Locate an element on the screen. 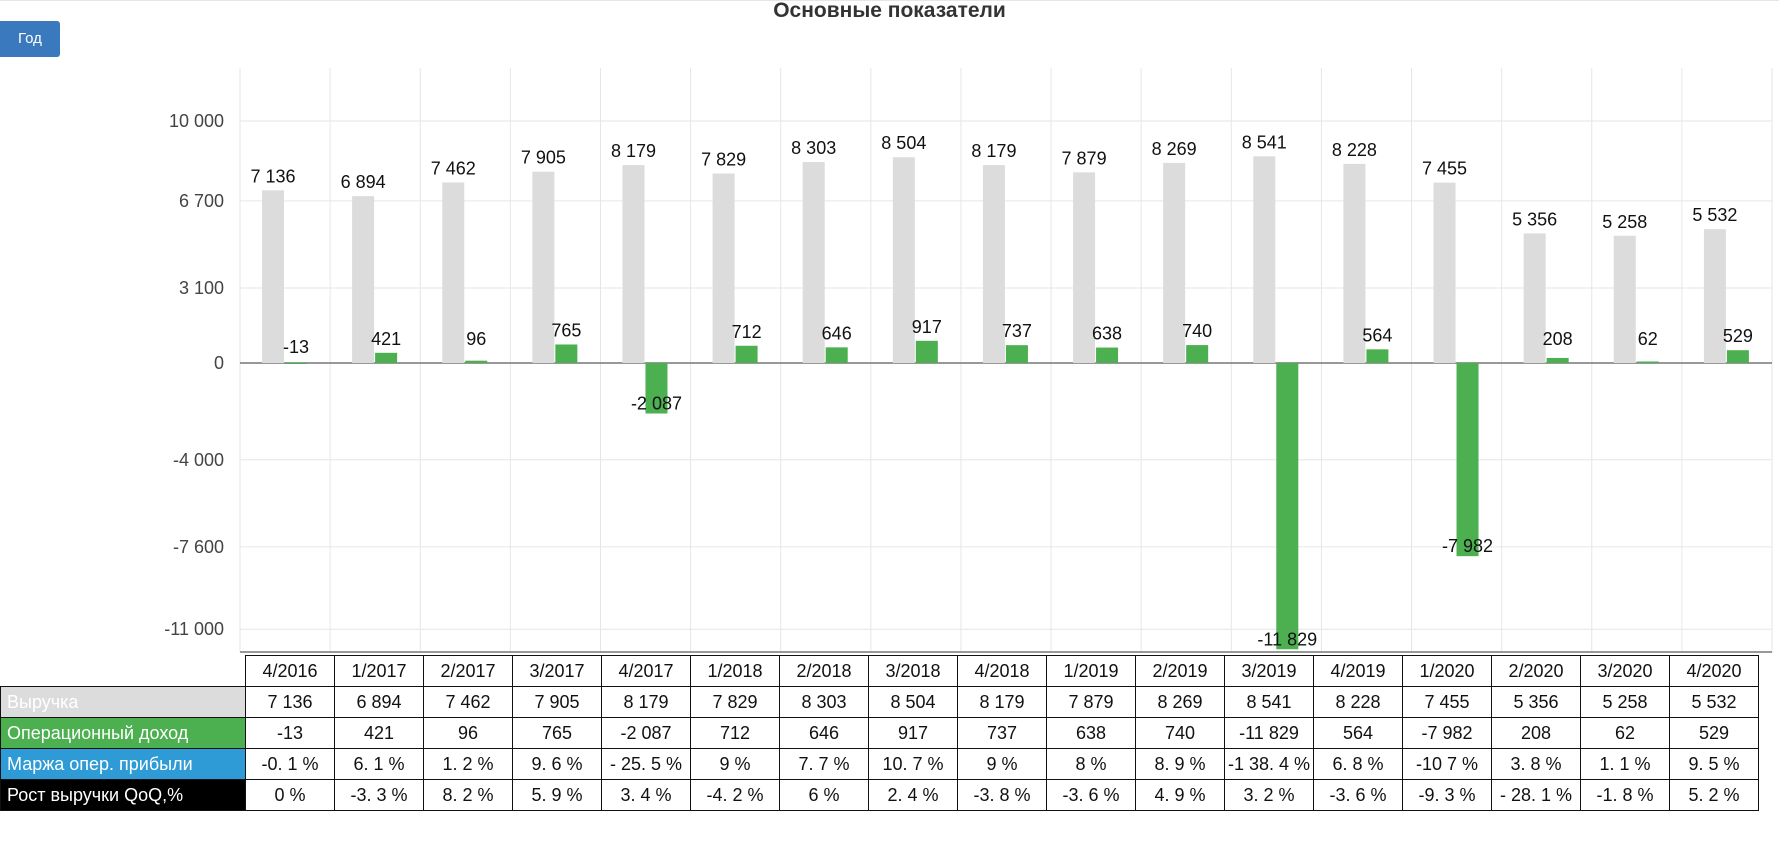 This screenshot has height=841, width=1779. table-cell: -4. 2 % is located at coordinates (735, 795).